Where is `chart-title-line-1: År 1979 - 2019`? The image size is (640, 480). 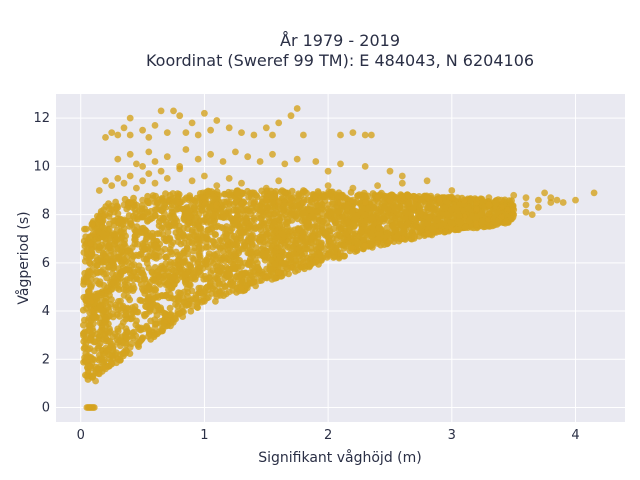 chart-title-line-1: År 1979 - 2019 is located at coordinates (340, 40).